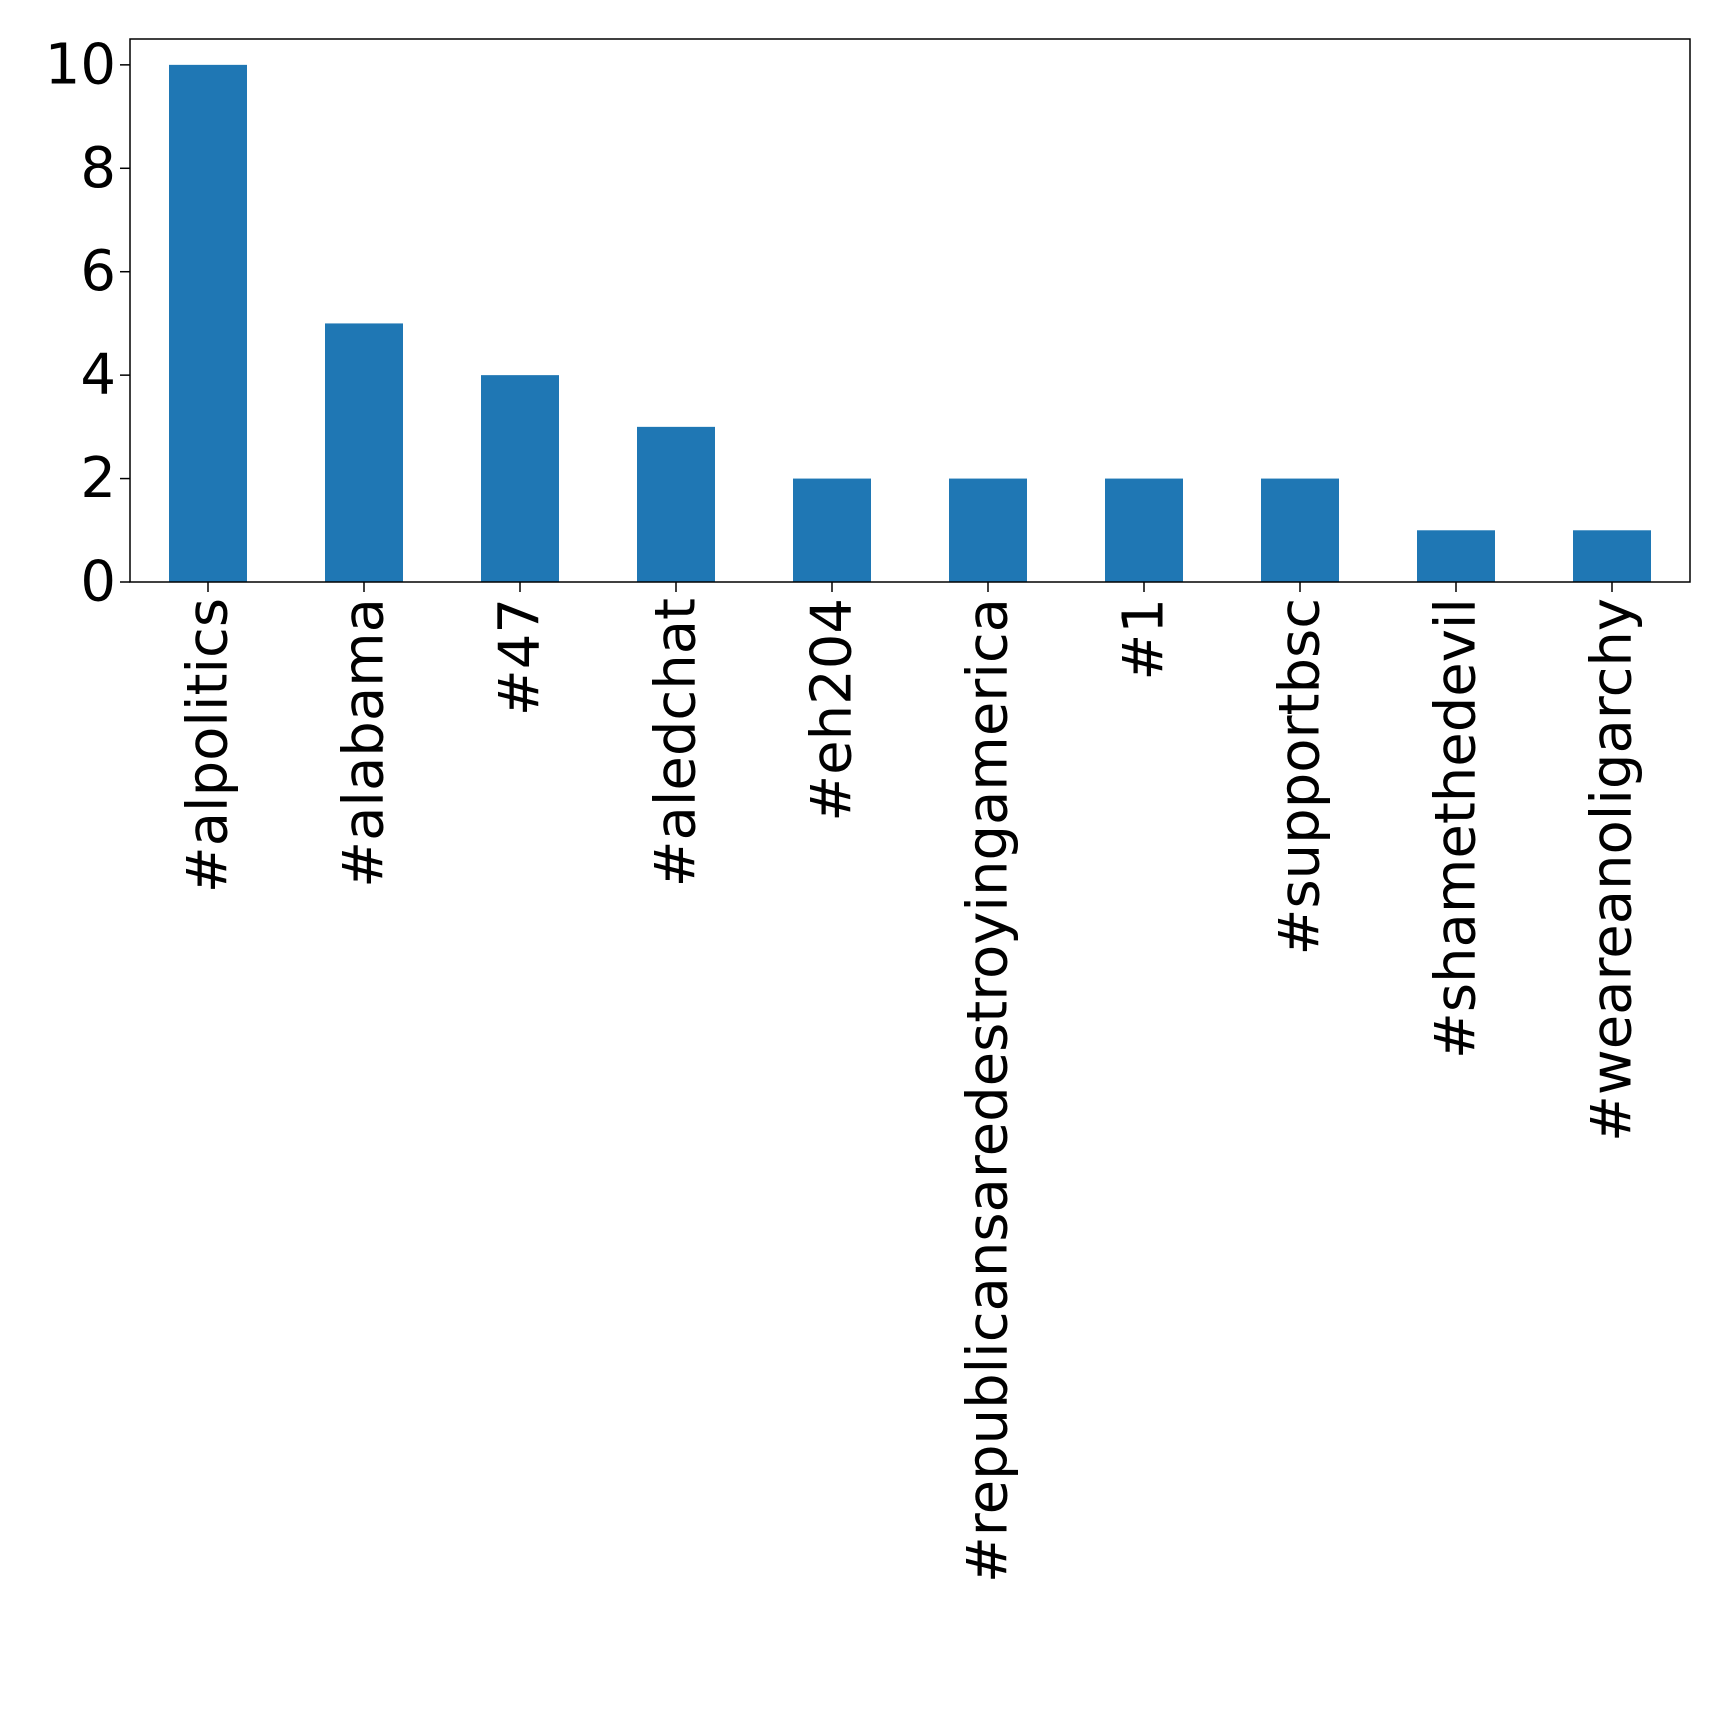  Describe the element at coordinates (80, 64) in the screenshot. I see `y-tick-label-5: 10` at that location.